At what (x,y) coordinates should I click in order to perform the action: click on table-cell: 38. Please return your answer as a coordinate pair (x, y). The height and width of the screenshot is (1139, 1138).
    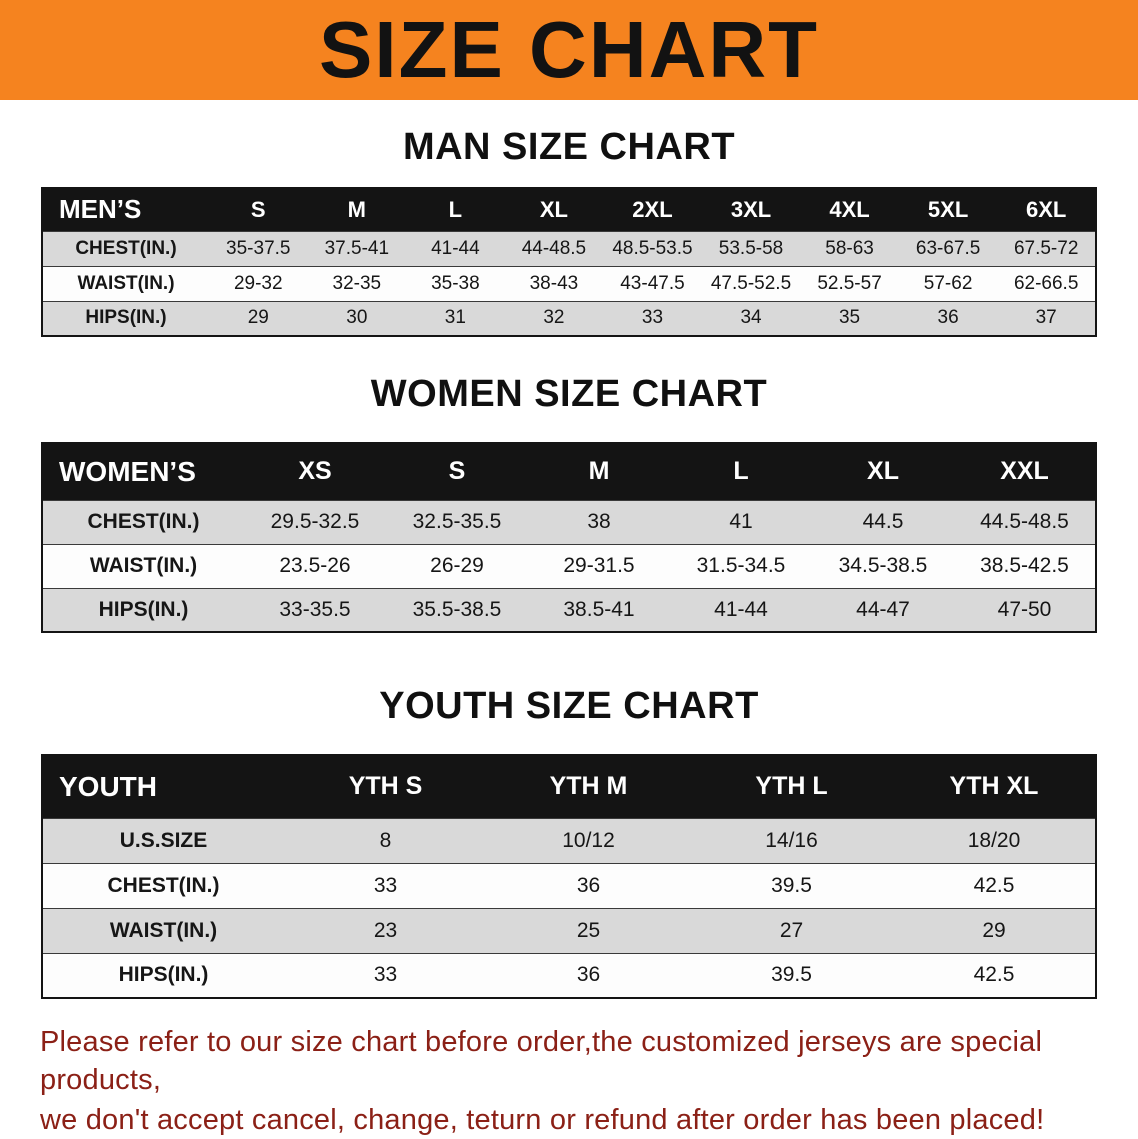
    Looking at the image, I should click on (599, 521).